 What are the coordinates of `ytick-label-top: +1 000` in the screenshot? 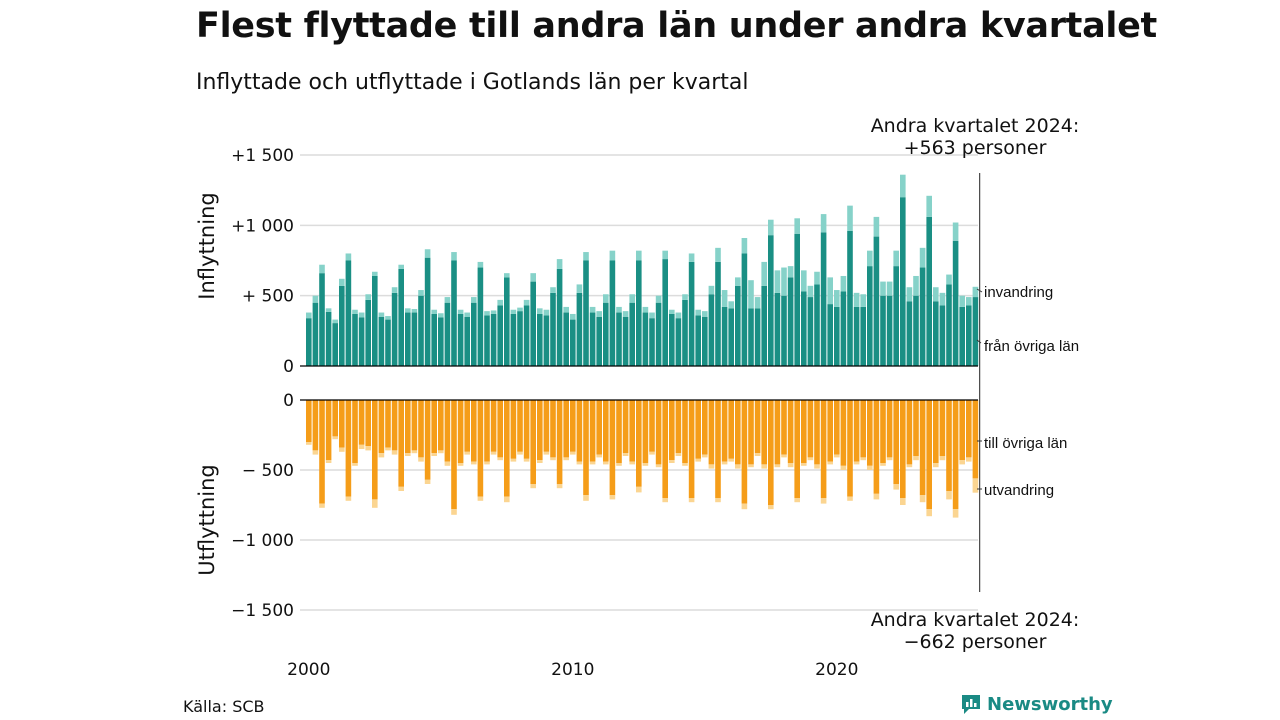 It's located at (262, 226).